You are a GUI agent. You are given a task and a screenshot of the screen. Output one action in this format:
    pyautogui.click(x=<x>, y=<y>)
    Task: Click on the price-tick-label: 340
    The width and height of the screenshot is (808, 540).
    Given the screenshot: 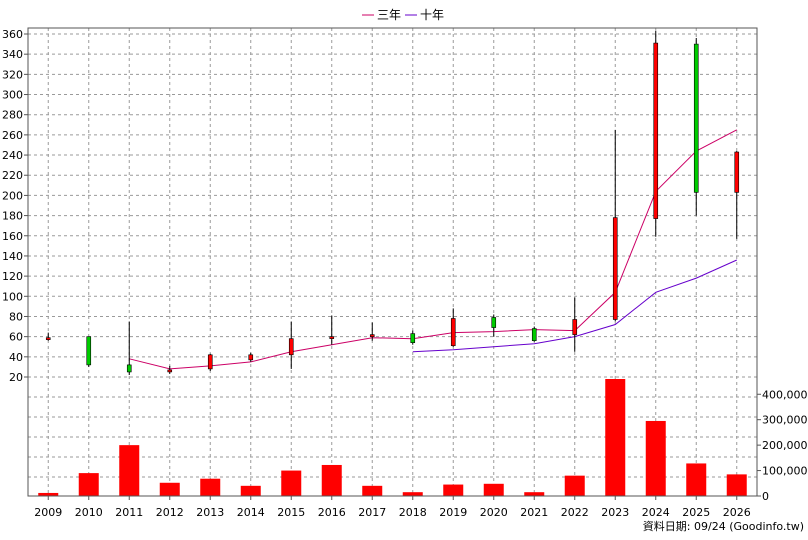 What is the action you would take?
    pyautogui.click(x=12, y=54)
    